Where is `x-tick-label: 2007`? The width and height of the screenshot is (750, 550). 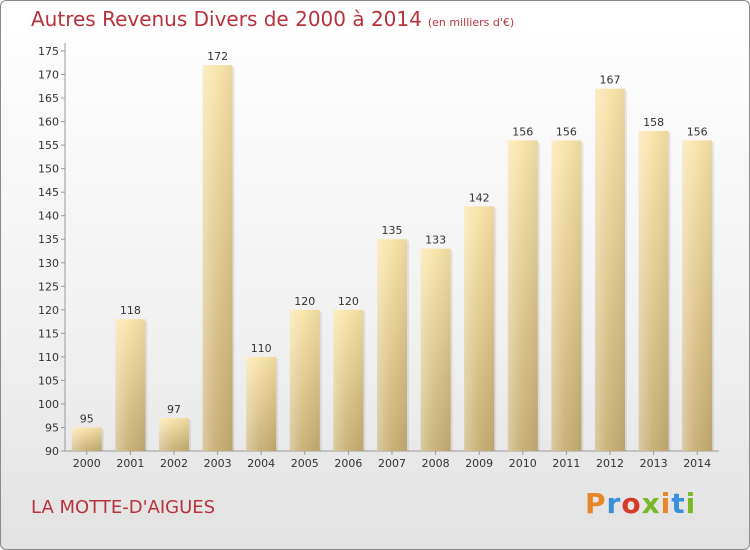
x-tick-label: 2007 is located at coordinates (392, 463).